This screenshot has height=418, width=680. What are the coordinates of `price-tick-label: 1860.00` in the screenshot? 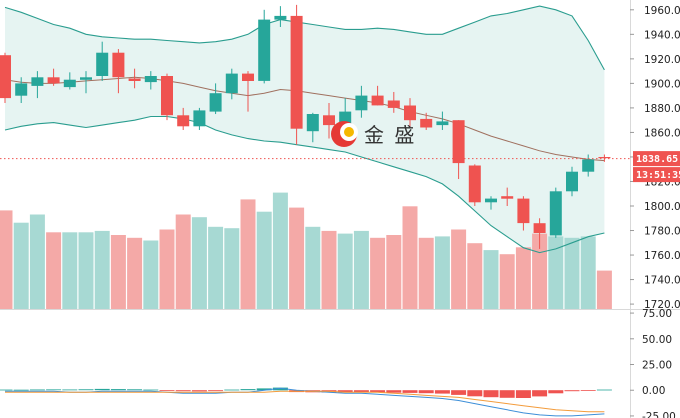 It's located at (662, 133).